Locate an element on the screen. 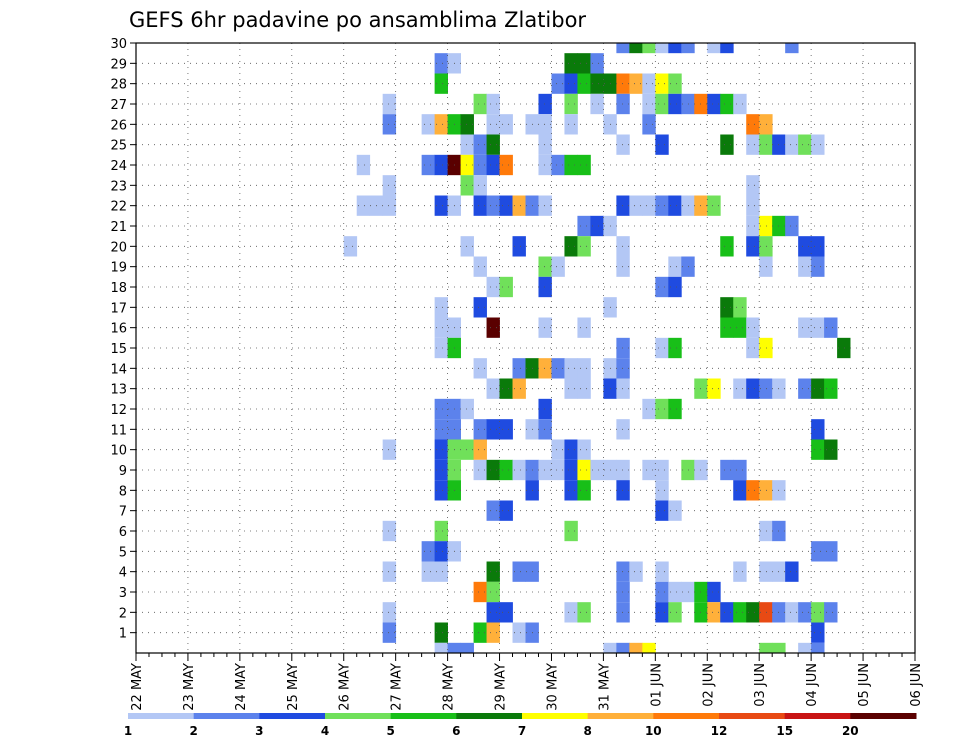  y-tick-label: 8 is located at coordinates (123, 491).